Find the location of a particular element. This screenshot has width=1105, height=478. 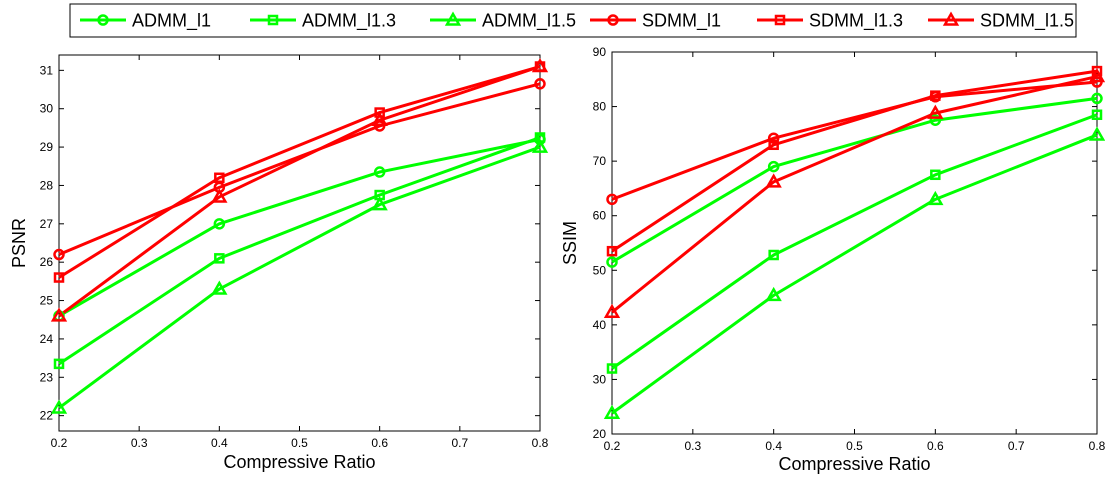

psnr-x-tick-label: 0.3 is located at coordinates (139, 443).